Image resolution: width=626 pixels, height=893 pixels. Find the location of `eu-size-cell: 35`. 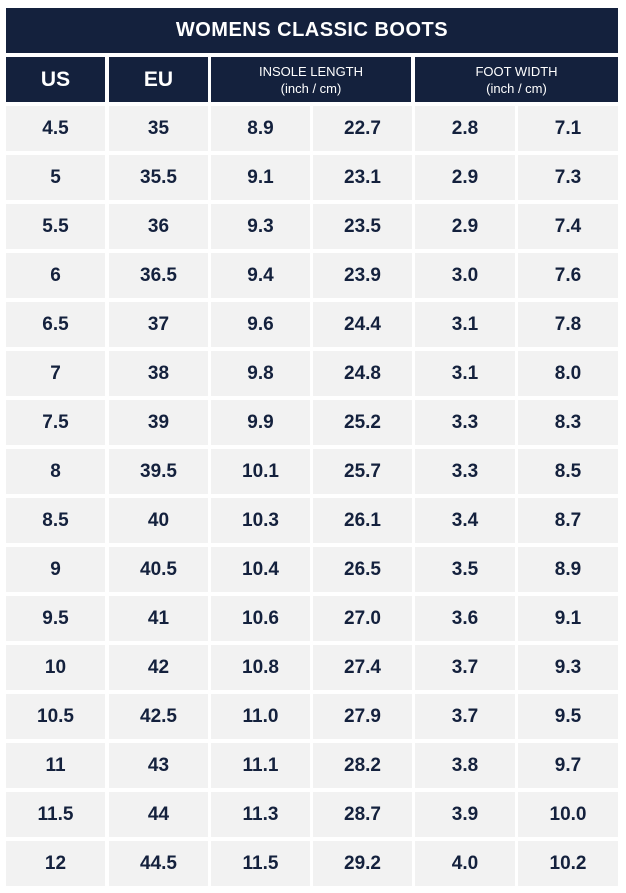

eu-size-cell: 35 is located at coordinates (158, 128).